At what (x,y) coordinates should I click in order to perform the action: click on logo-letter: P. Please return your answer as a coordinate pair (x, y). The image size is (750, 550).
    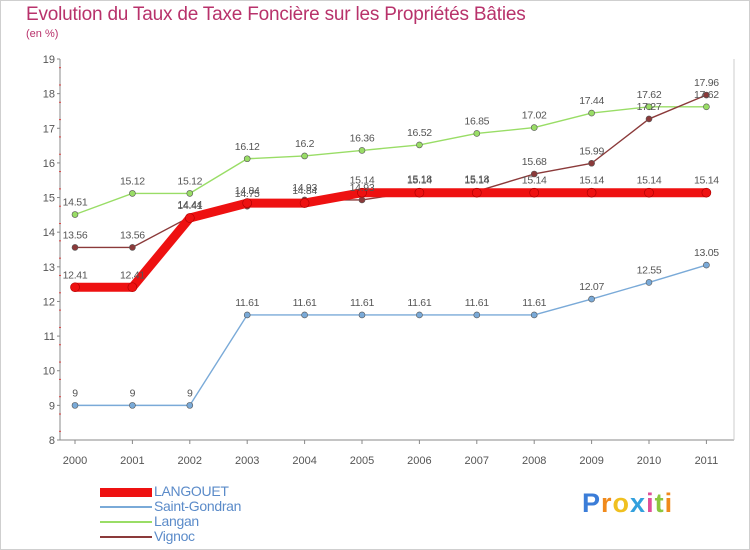
    Looking at the image, I should click on (592, 503).